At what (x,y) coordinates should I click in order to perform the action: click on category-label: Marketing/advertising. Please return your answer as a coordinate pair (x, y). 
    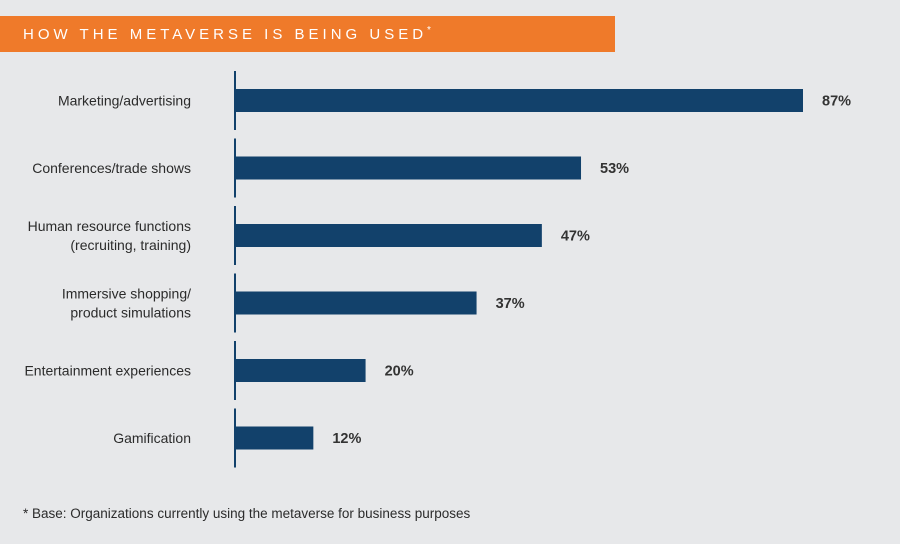
    Looking at the image, I should click on (124, 101).